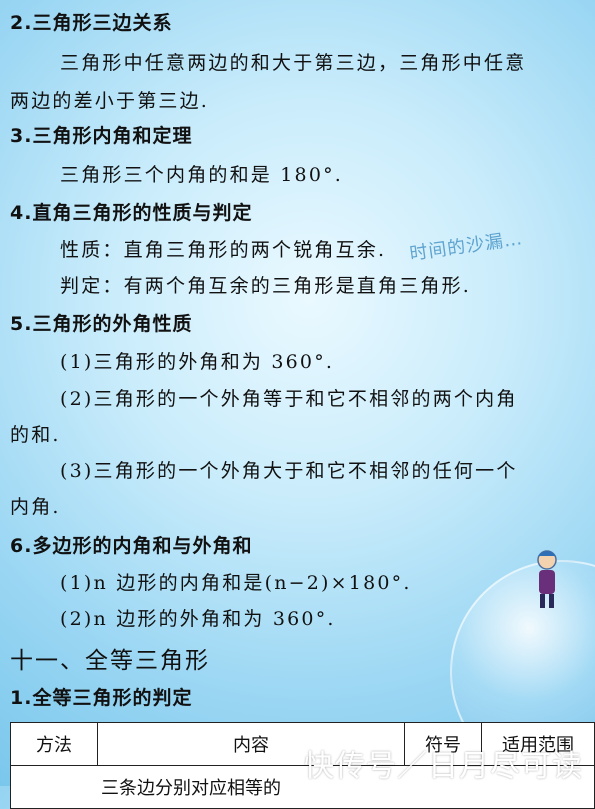 The width and height of the screenshot is (595, 809). Describe the element at coordinates (101, 136) in the screenshot. I see `heading-interior-angle-theorem: 3.三角形内角和定理` at that location.